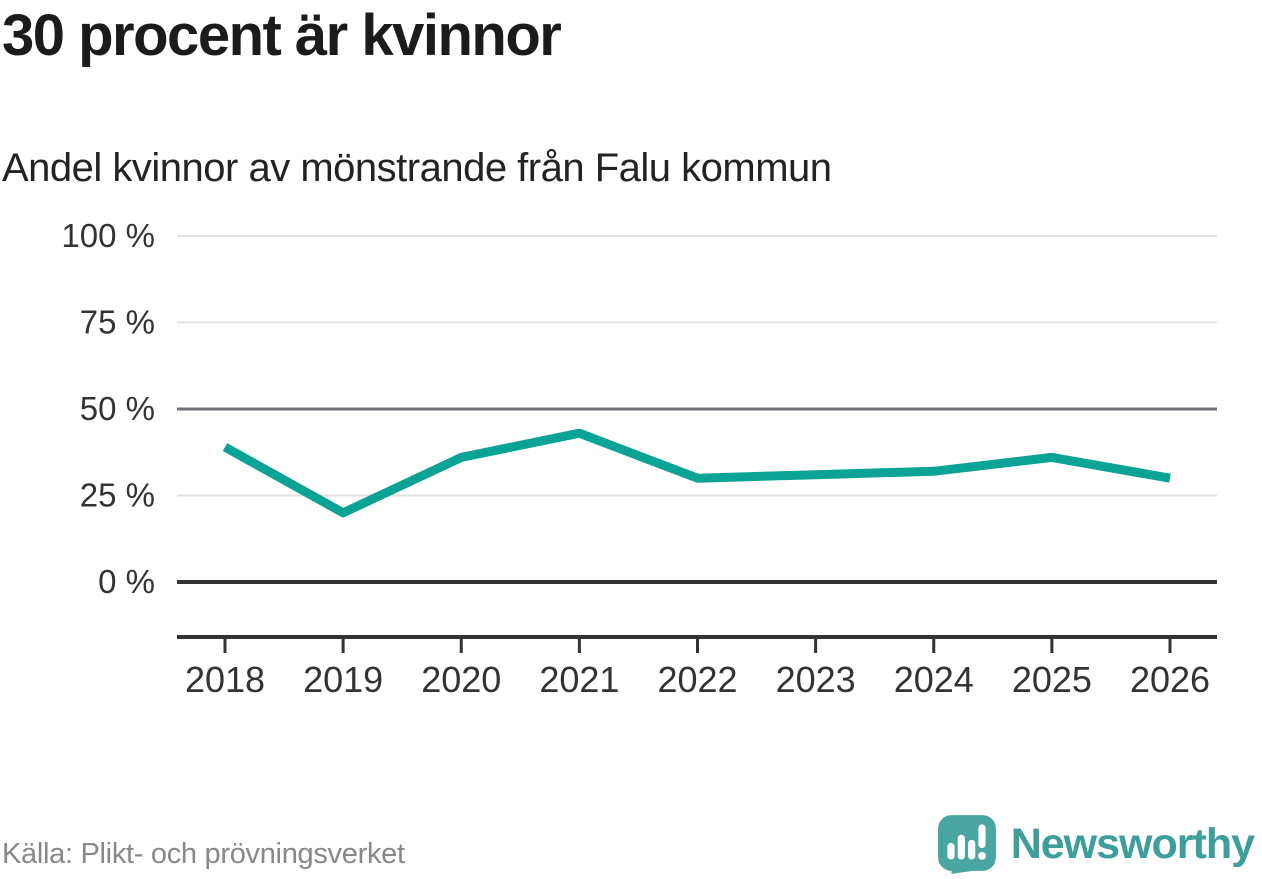 The width and height of the screenshot is (1262, 879). Describe the element at coordinates (1052, 679) in the screenshot. I see `x-tick-label-2025: 2025` at that location.